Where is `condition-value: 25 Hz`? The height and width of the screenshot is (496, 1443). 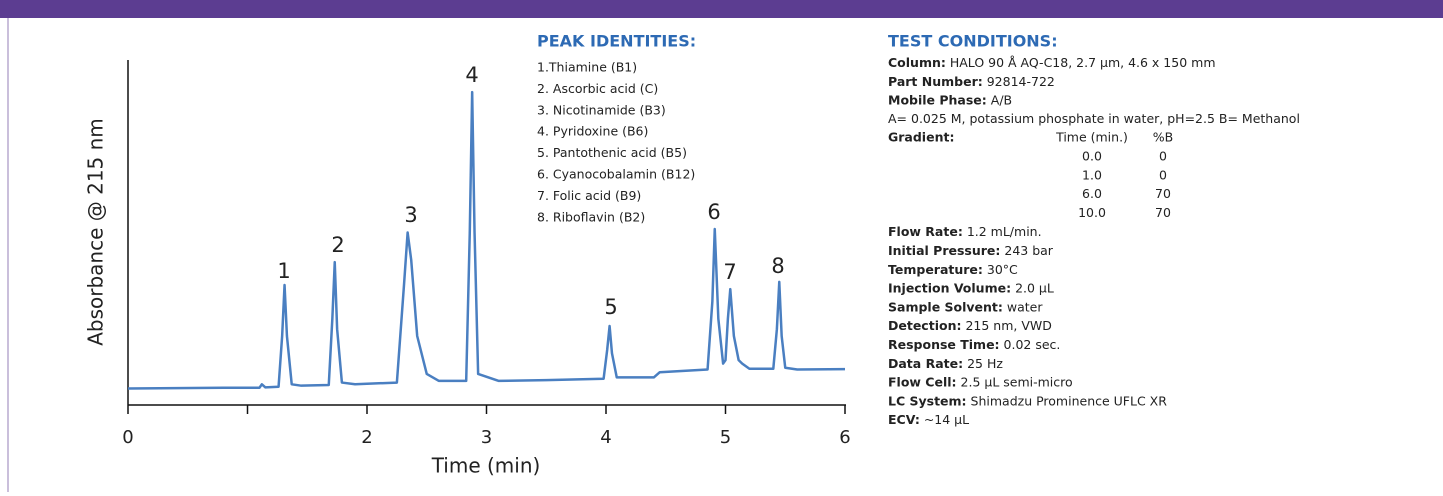
condition-value: 25 Hz is located at coordinates (985, 362).